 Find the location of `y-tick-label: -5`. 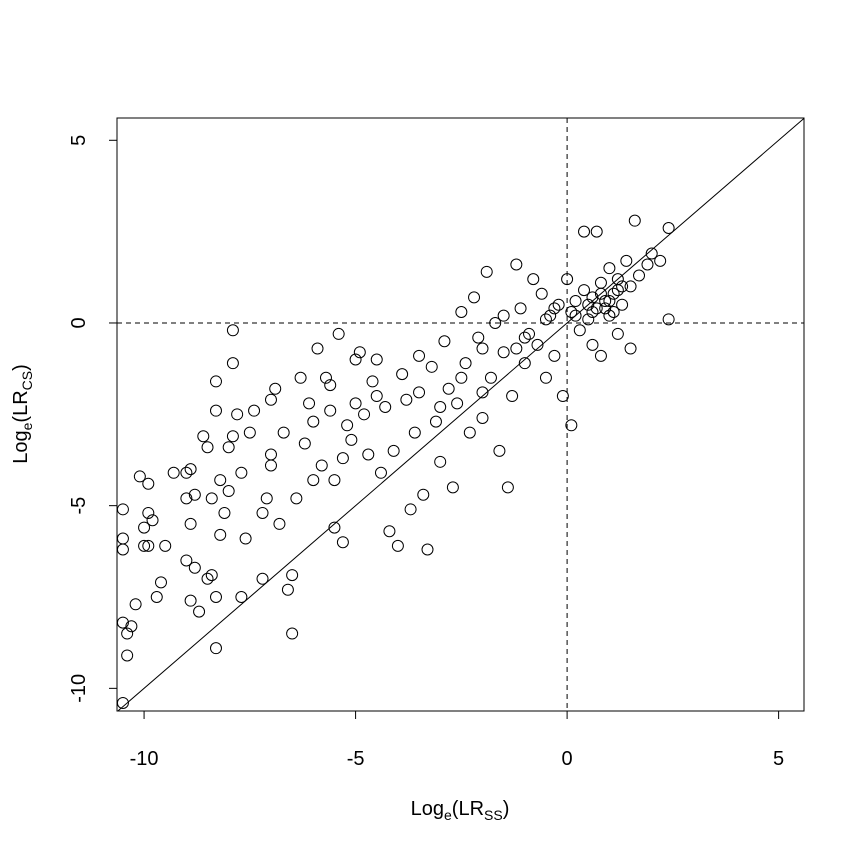

y-tick-label: -5 is located at coordinates (79, 506).